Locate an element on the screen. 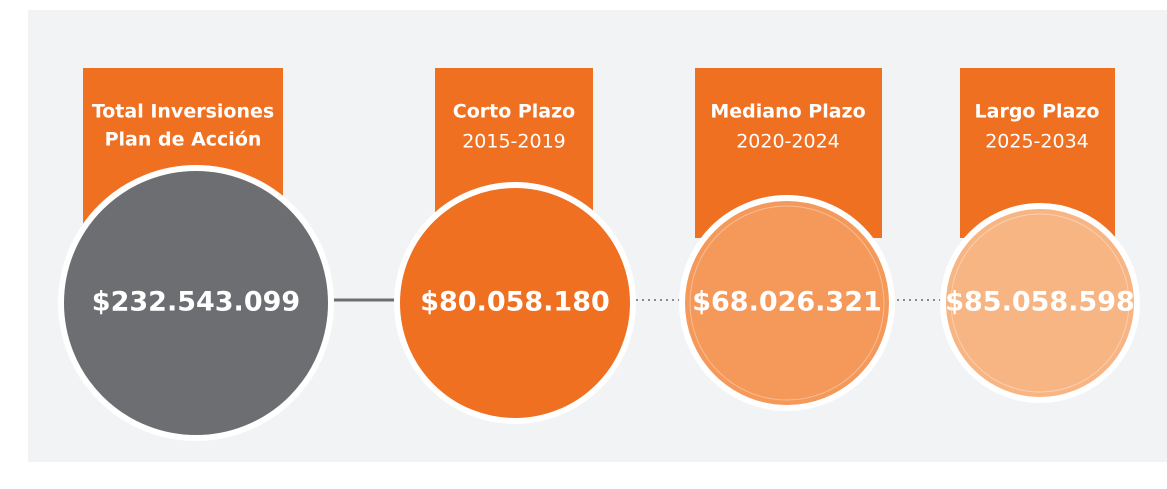 Image resolution: width=1167 pixels, height=489 pixels. item-subtitle: 2015-2019 is located at coordinates (514, 142).